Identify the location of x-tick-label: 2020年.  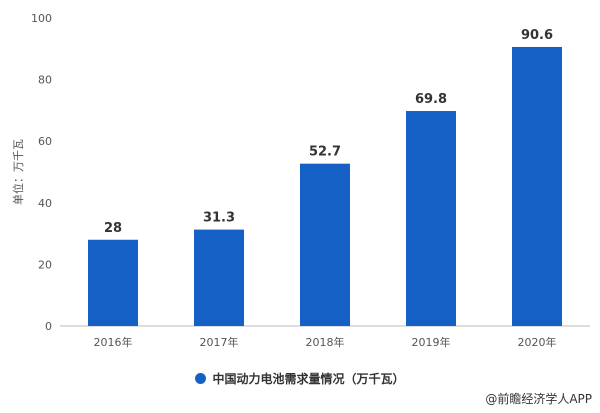
(537, 342).